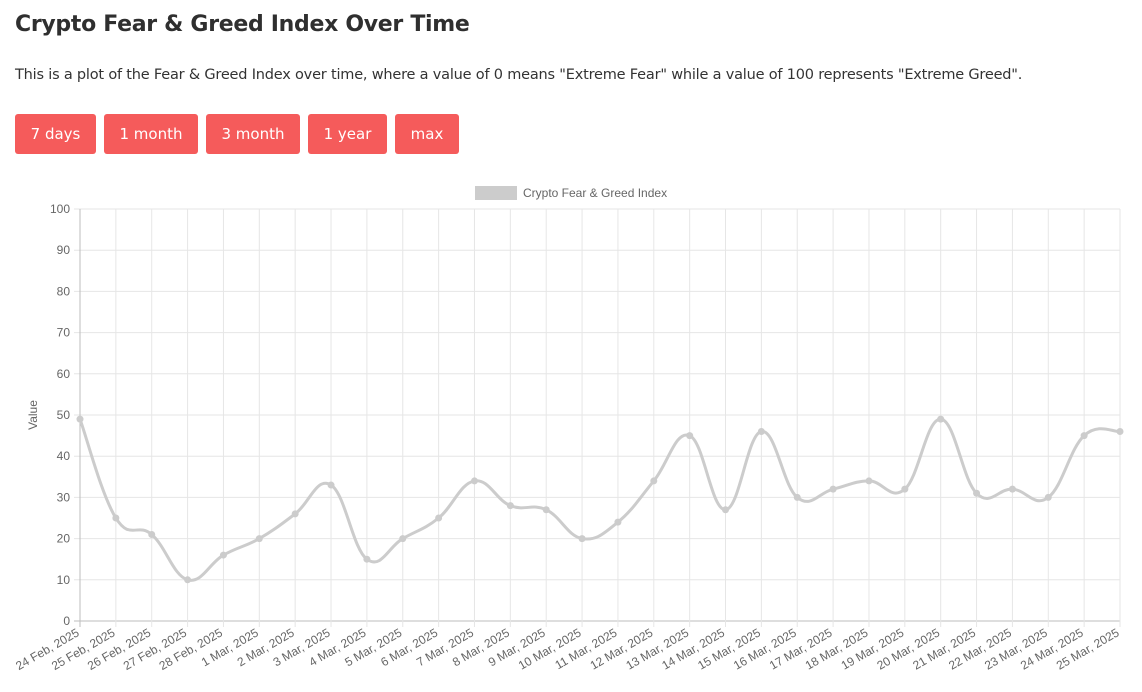 This screenshot has width=1142, height=692. I want to click on legend-label: Crypto Fear & Greed Index, so click(595, 193).